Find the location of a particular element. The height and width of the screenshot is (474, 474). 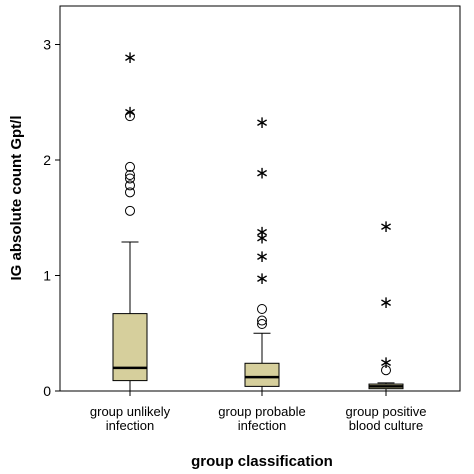

box-group: ∗ ∗ ∗ is located at coordinates (386, 304).